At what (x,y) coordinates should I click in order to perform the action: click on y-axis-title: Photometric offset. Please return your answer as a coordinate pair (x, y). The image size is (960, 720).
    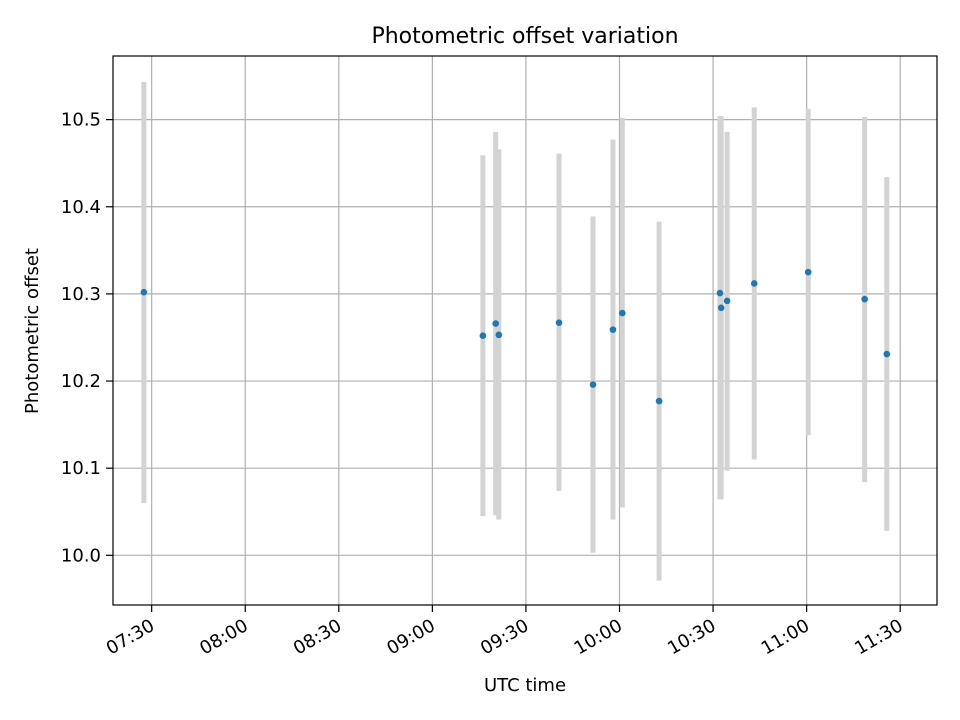
    Looking at the image, I should click on (32, 331).